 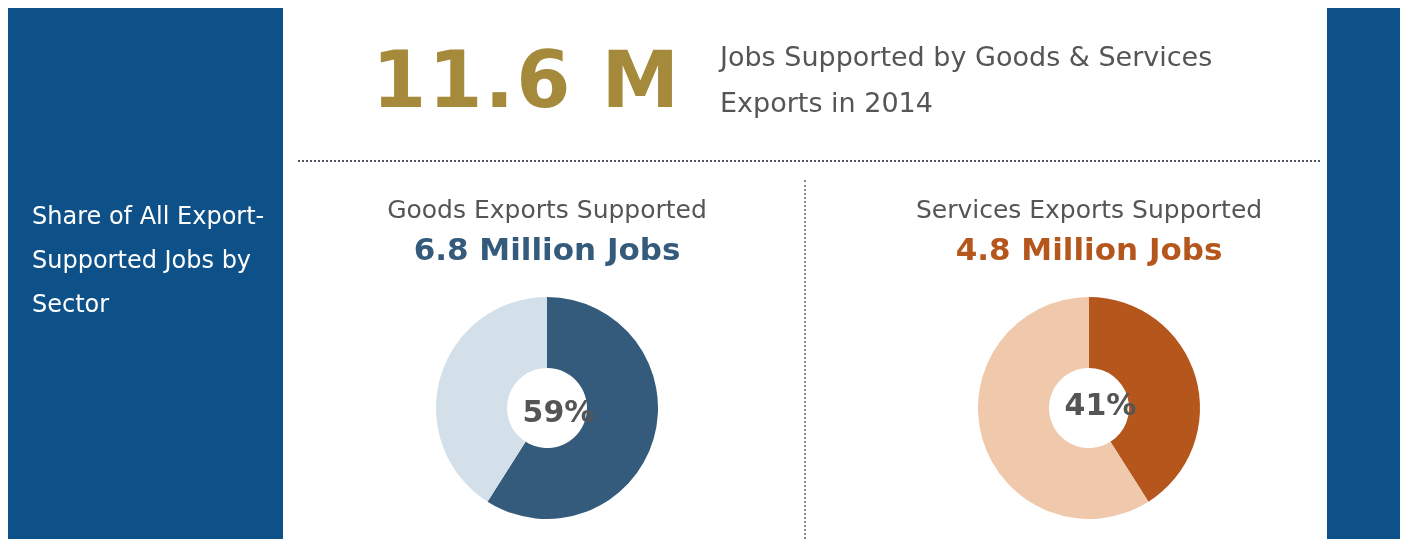 What do you see at coordinates (547, 248) in the screenshot?
I see `chart-subtitle: 6.8 Million Jobs` at bounding box center [547, 248].